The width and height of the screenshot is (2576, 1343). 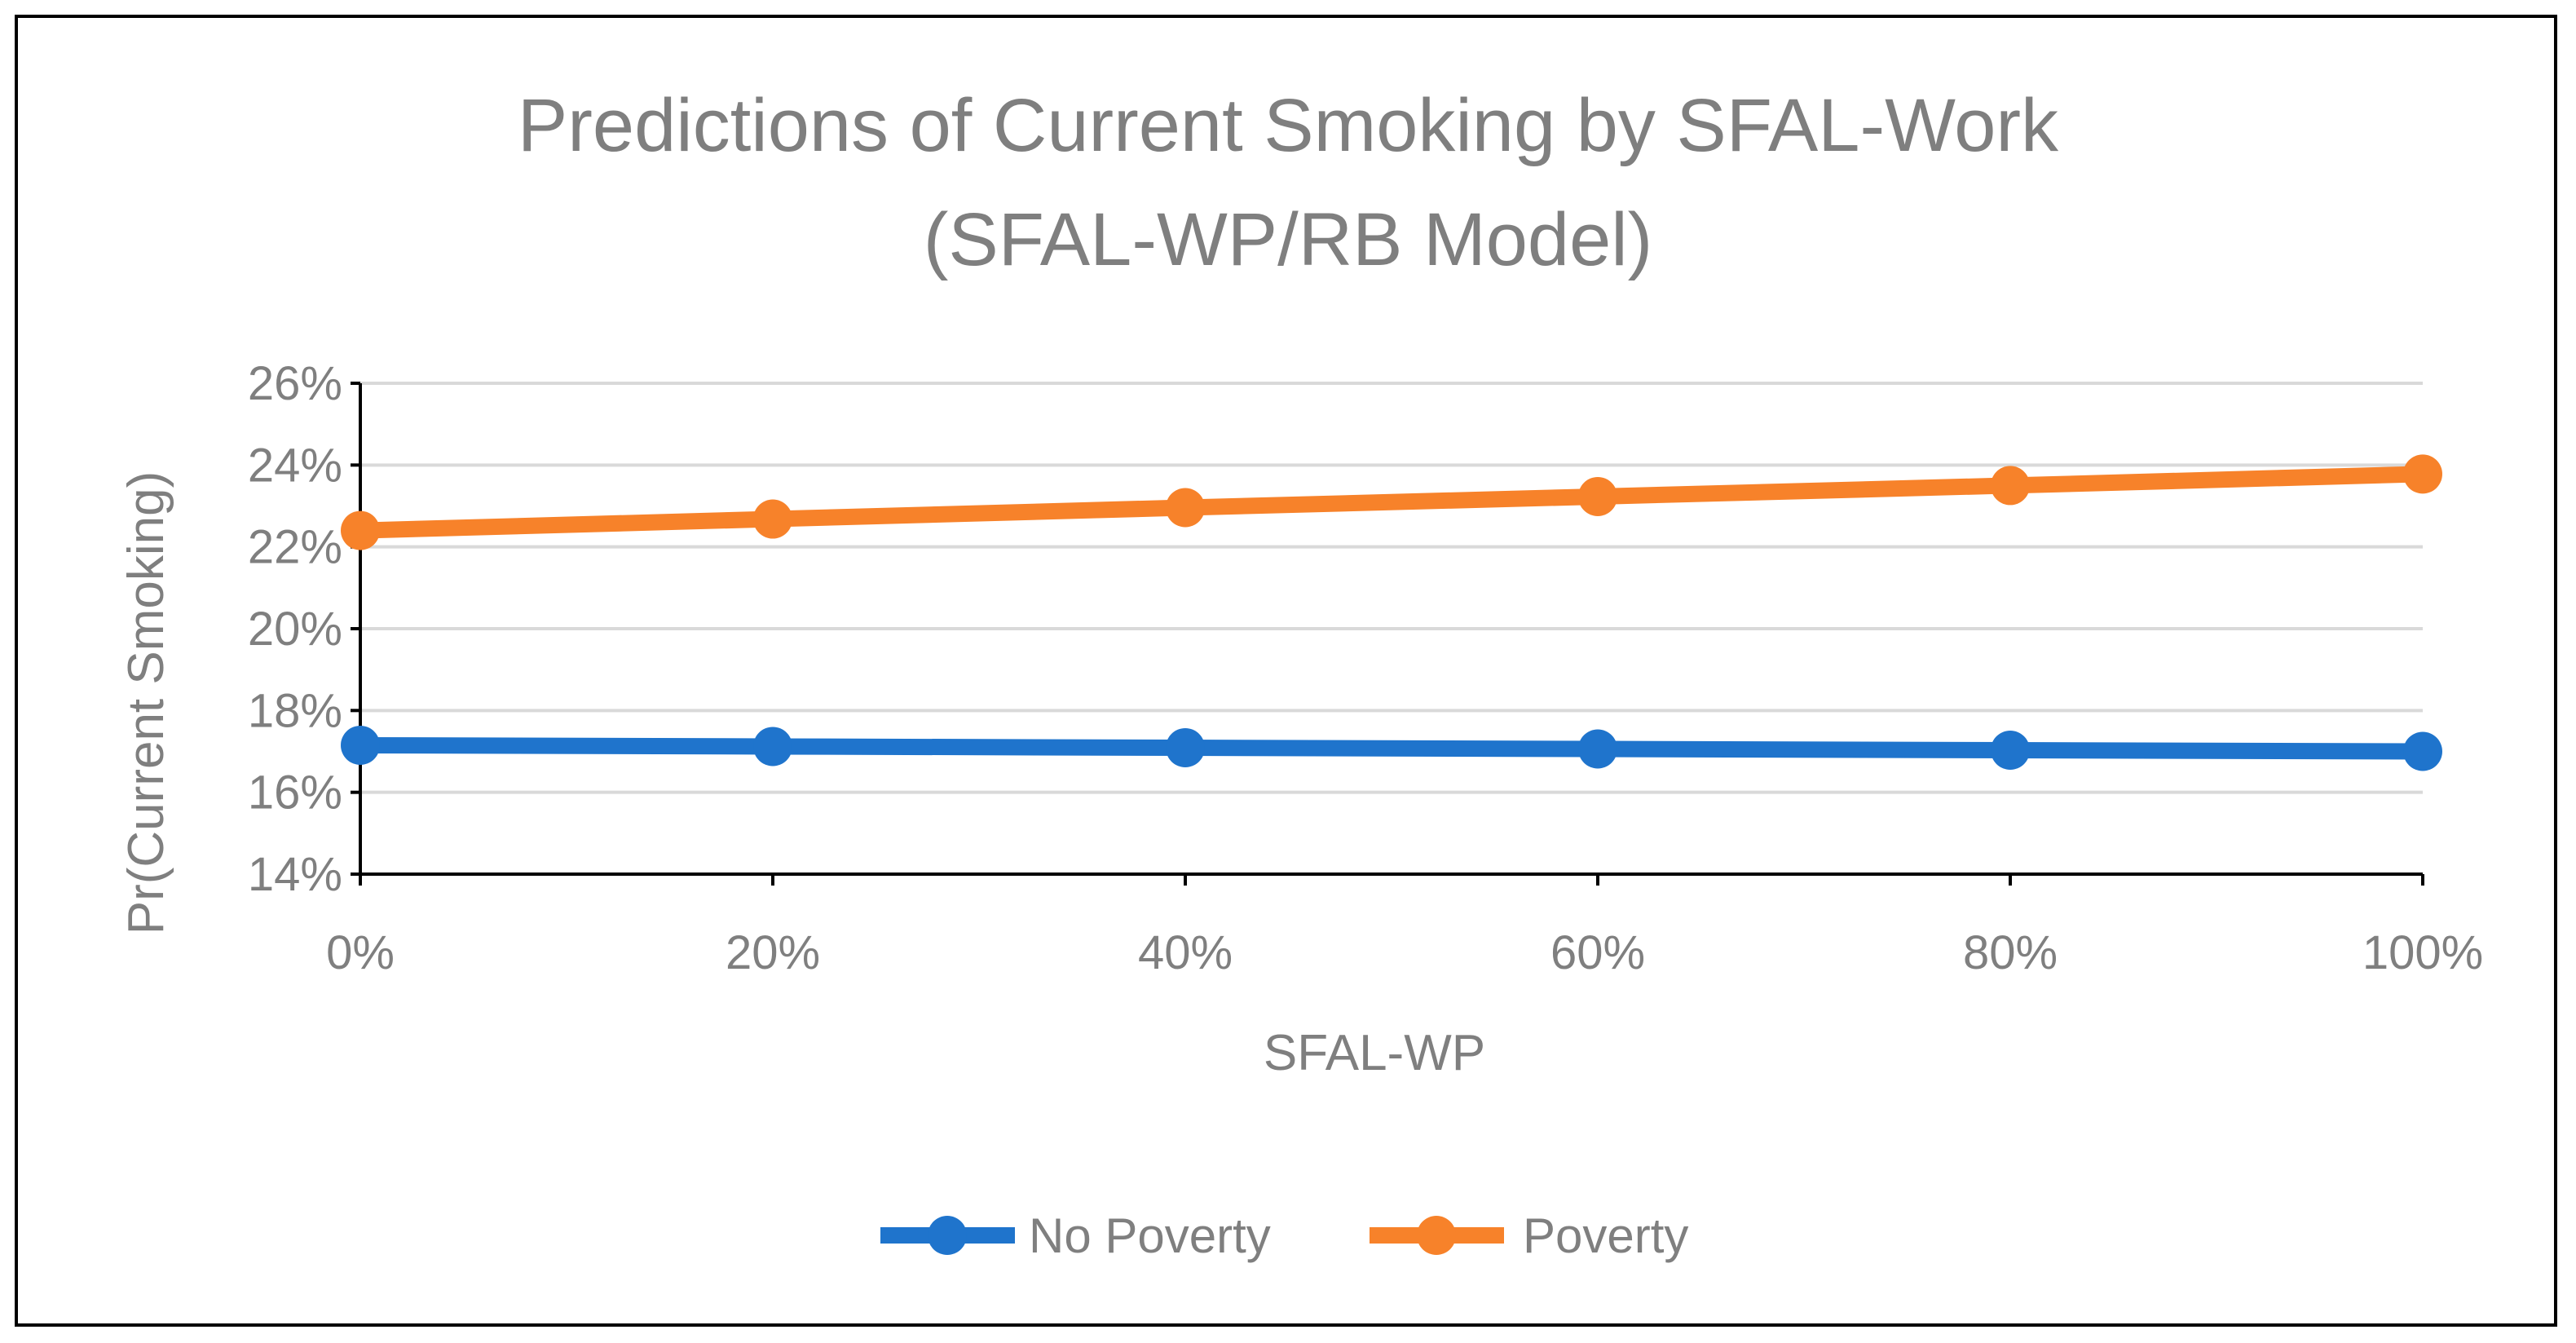 I want to click on y-tick-label: 16%, so click(x=295, y=792).